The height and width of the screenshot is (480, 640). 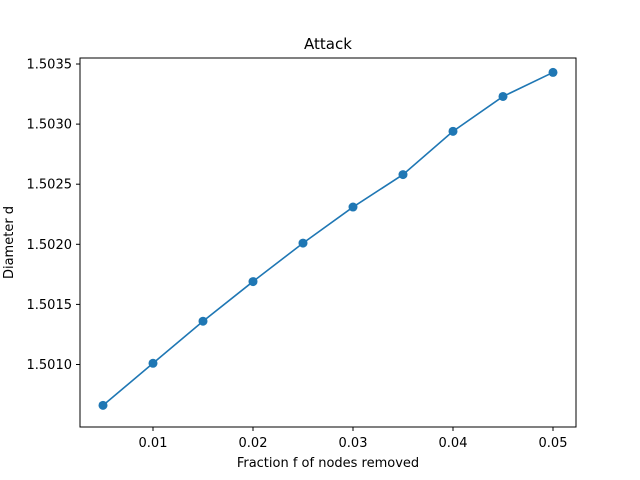 I want to click on x-tick-label: 0.05, so click(x=553, y=443).